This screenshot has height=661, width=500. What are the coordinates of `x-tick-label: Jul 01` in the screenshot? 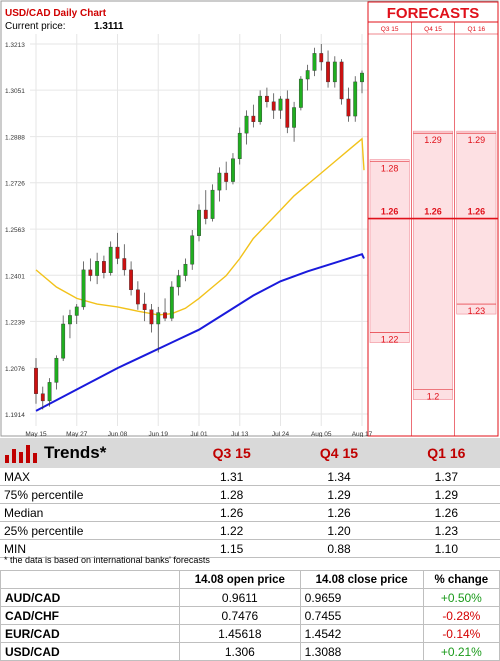 It's located at (199, 434).